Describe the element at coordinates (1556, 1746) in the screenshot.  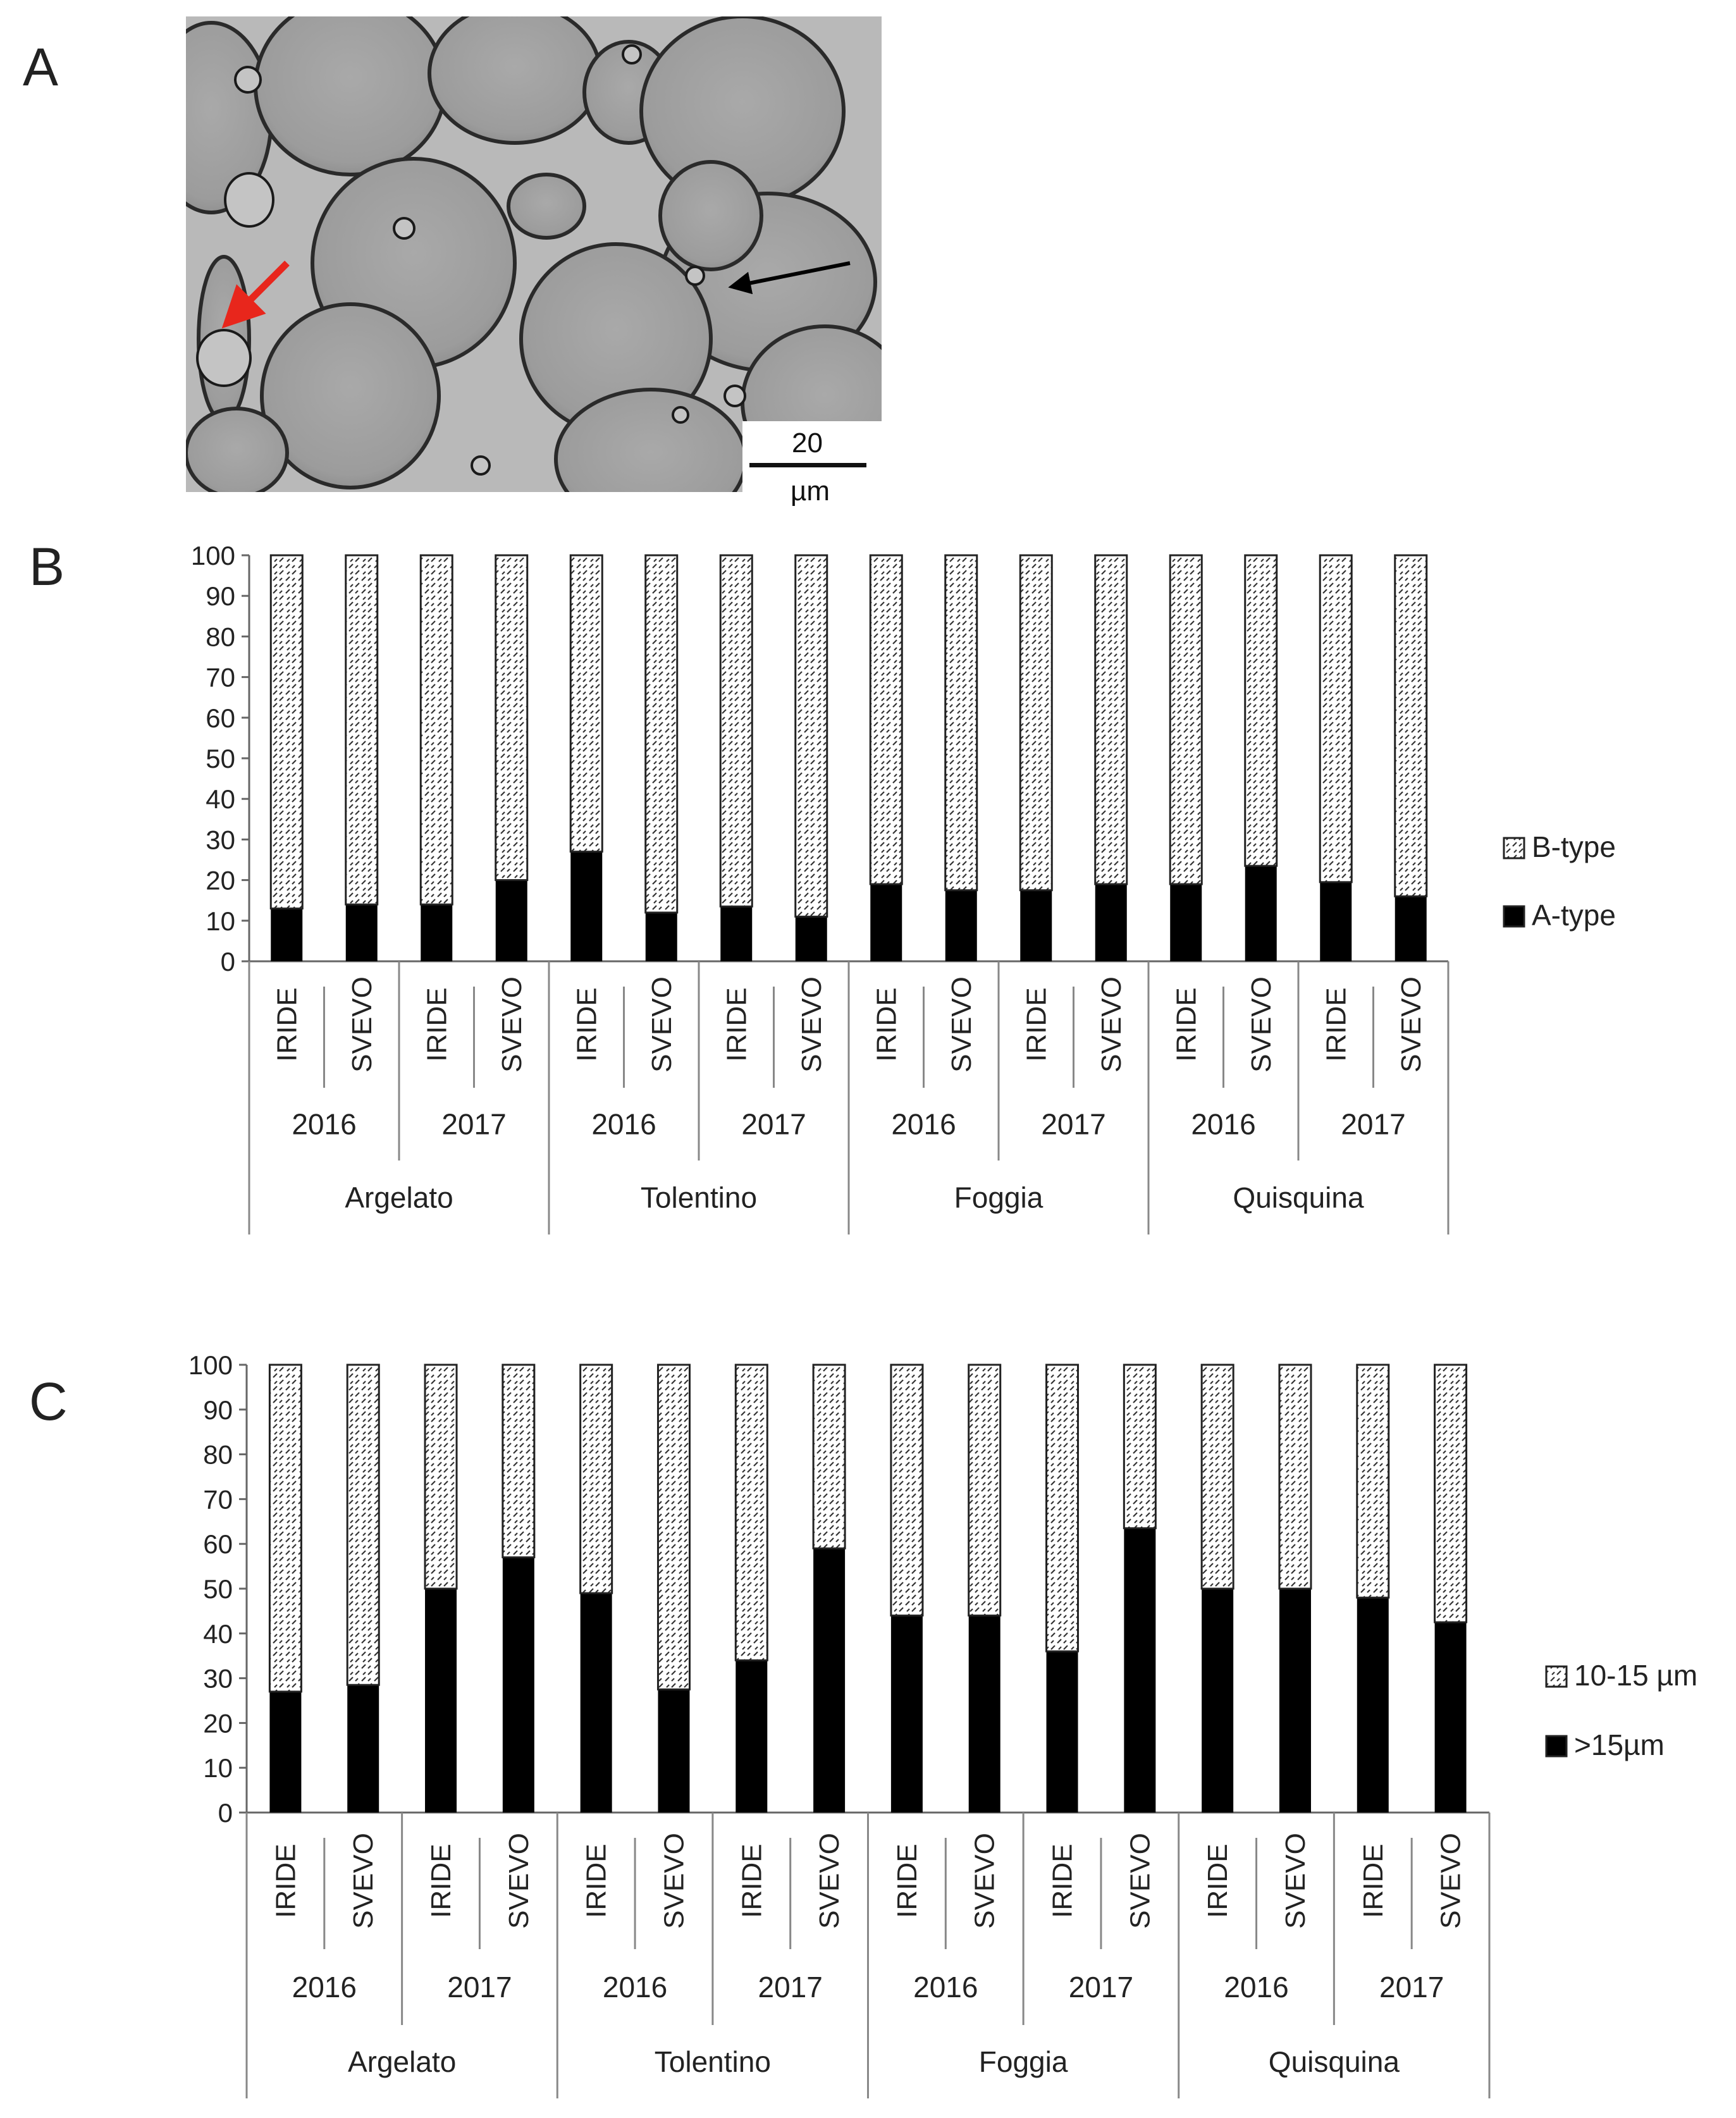
I see `legend-swatch` at that location.